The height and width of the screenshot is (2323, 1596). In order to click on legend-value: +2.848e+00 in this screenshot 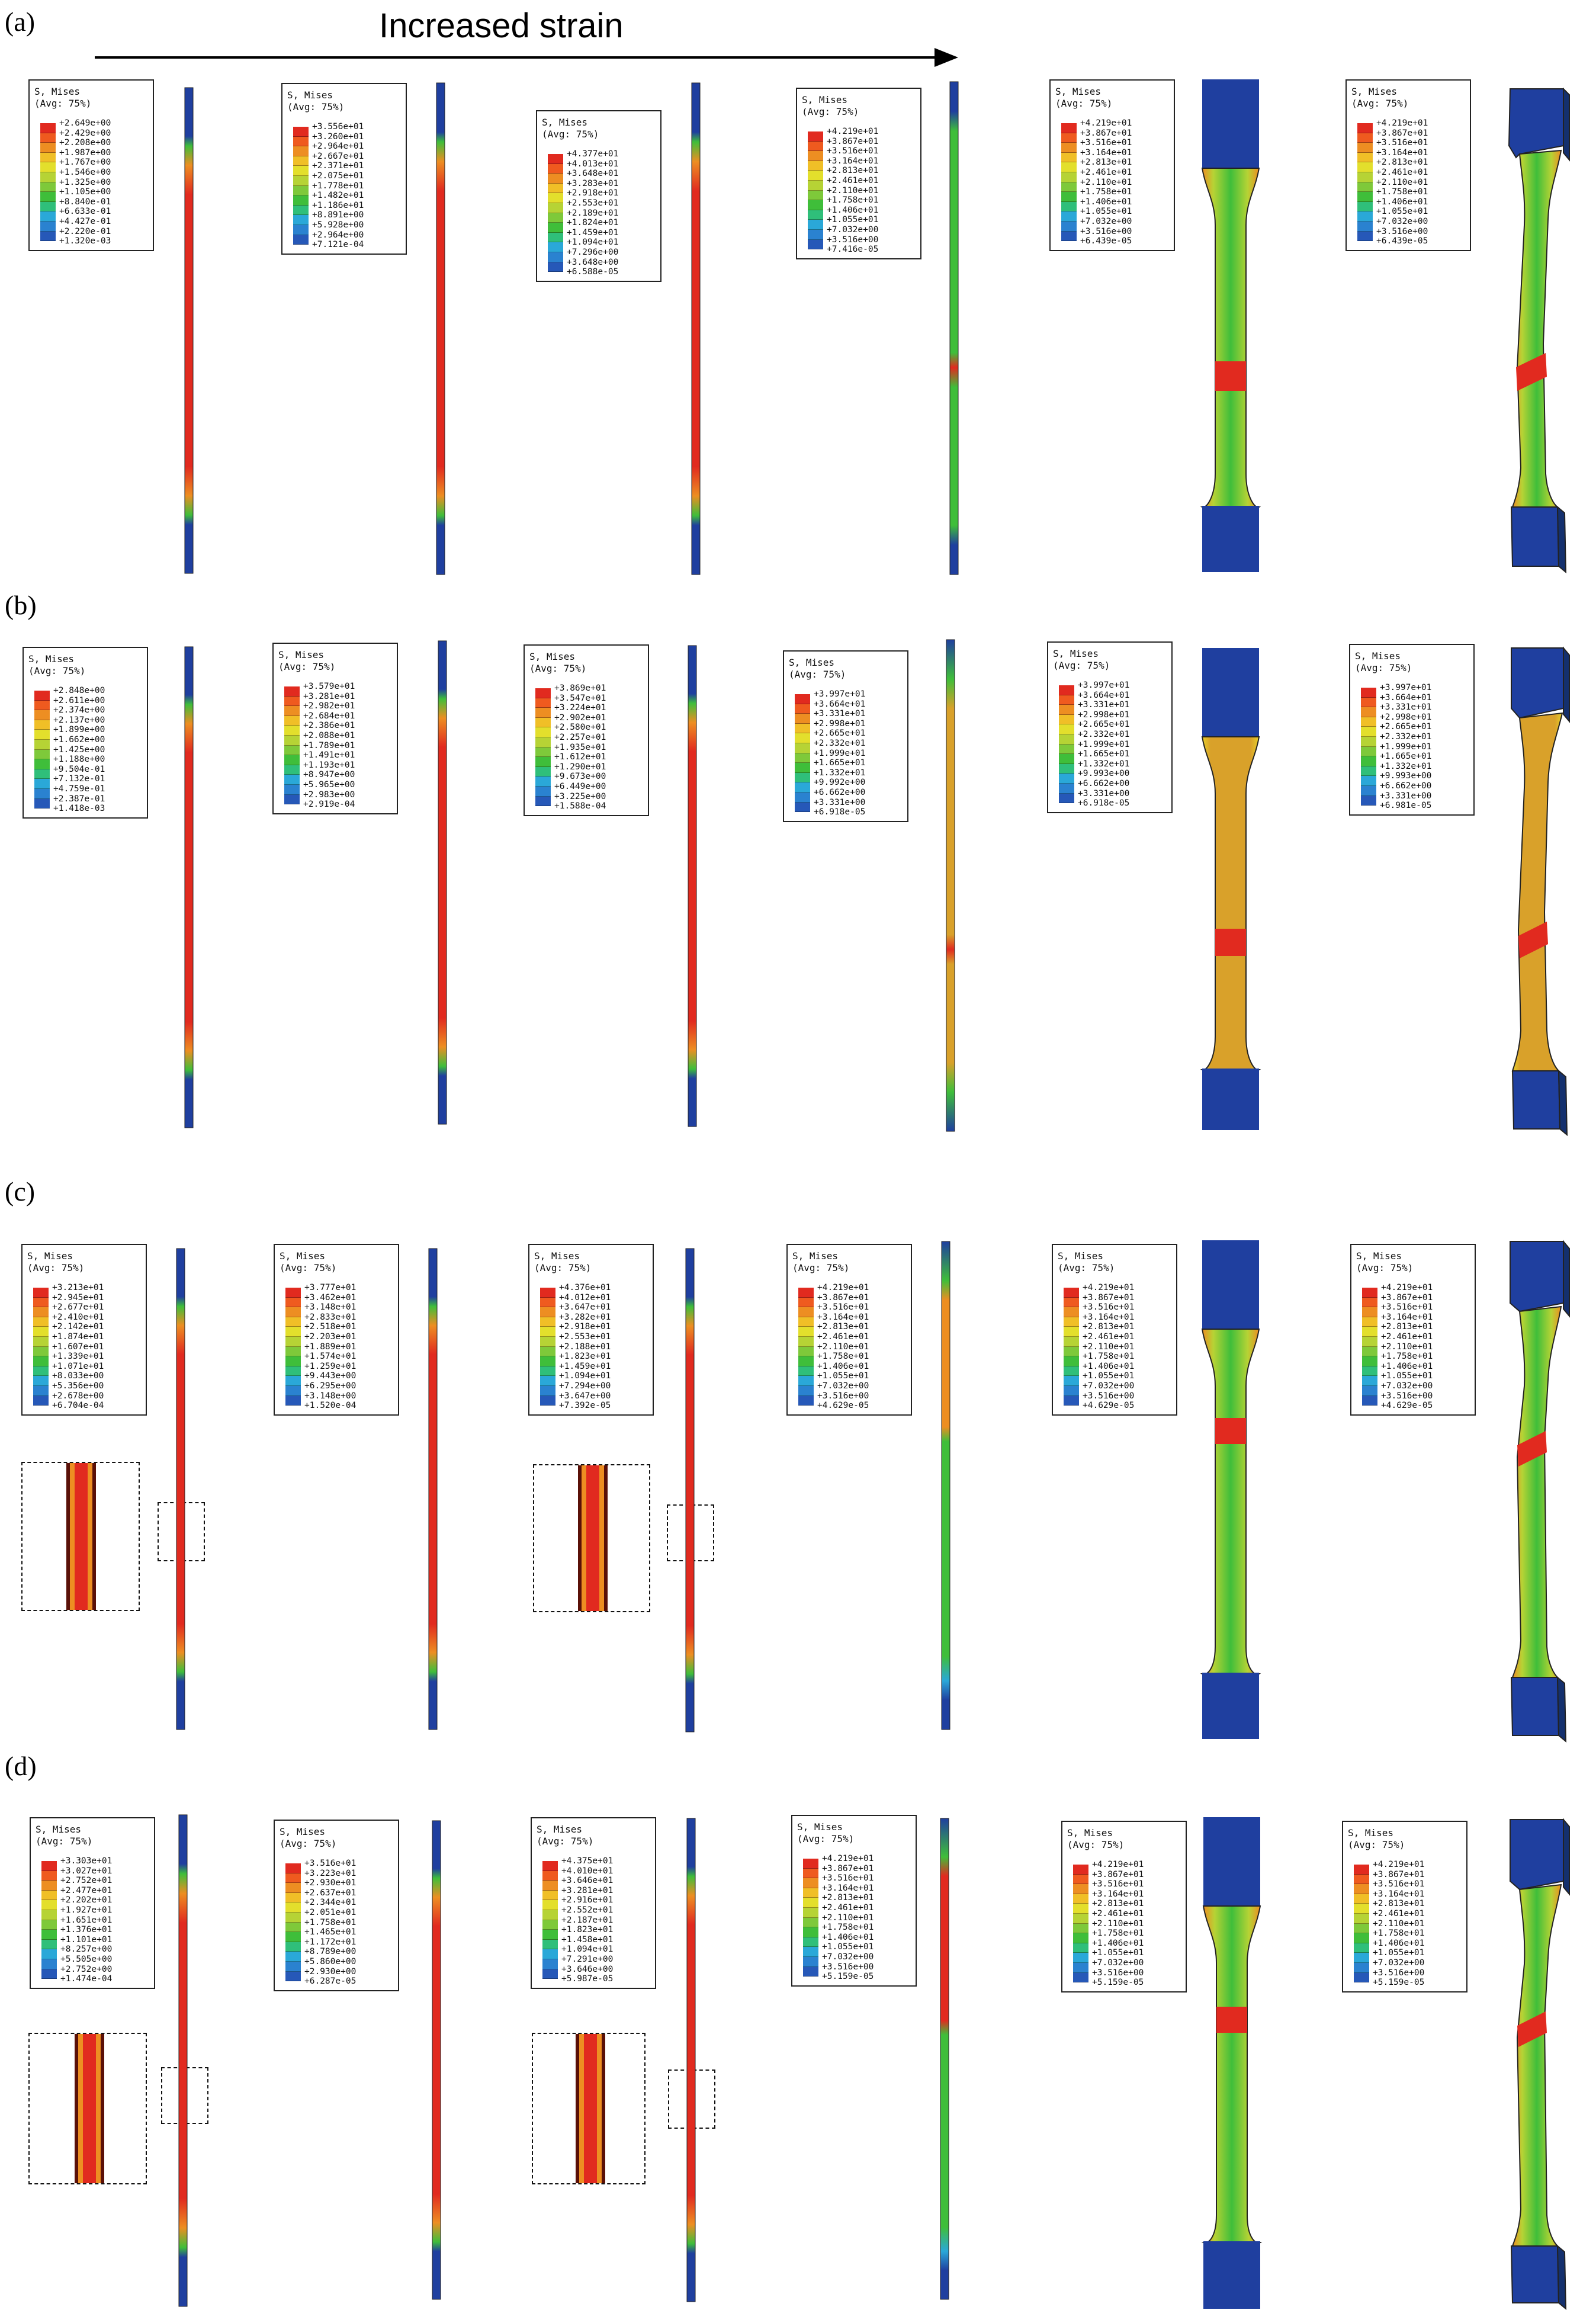, I will do `click(79, 690)`.